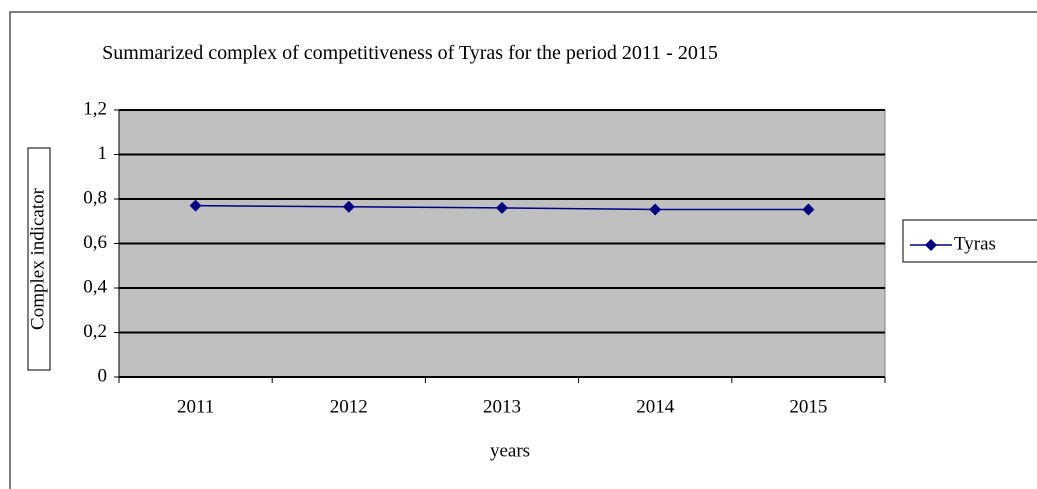  Describe the element at coordinates (931, 245) in the screenshot. I see `legend-marker` at that location.